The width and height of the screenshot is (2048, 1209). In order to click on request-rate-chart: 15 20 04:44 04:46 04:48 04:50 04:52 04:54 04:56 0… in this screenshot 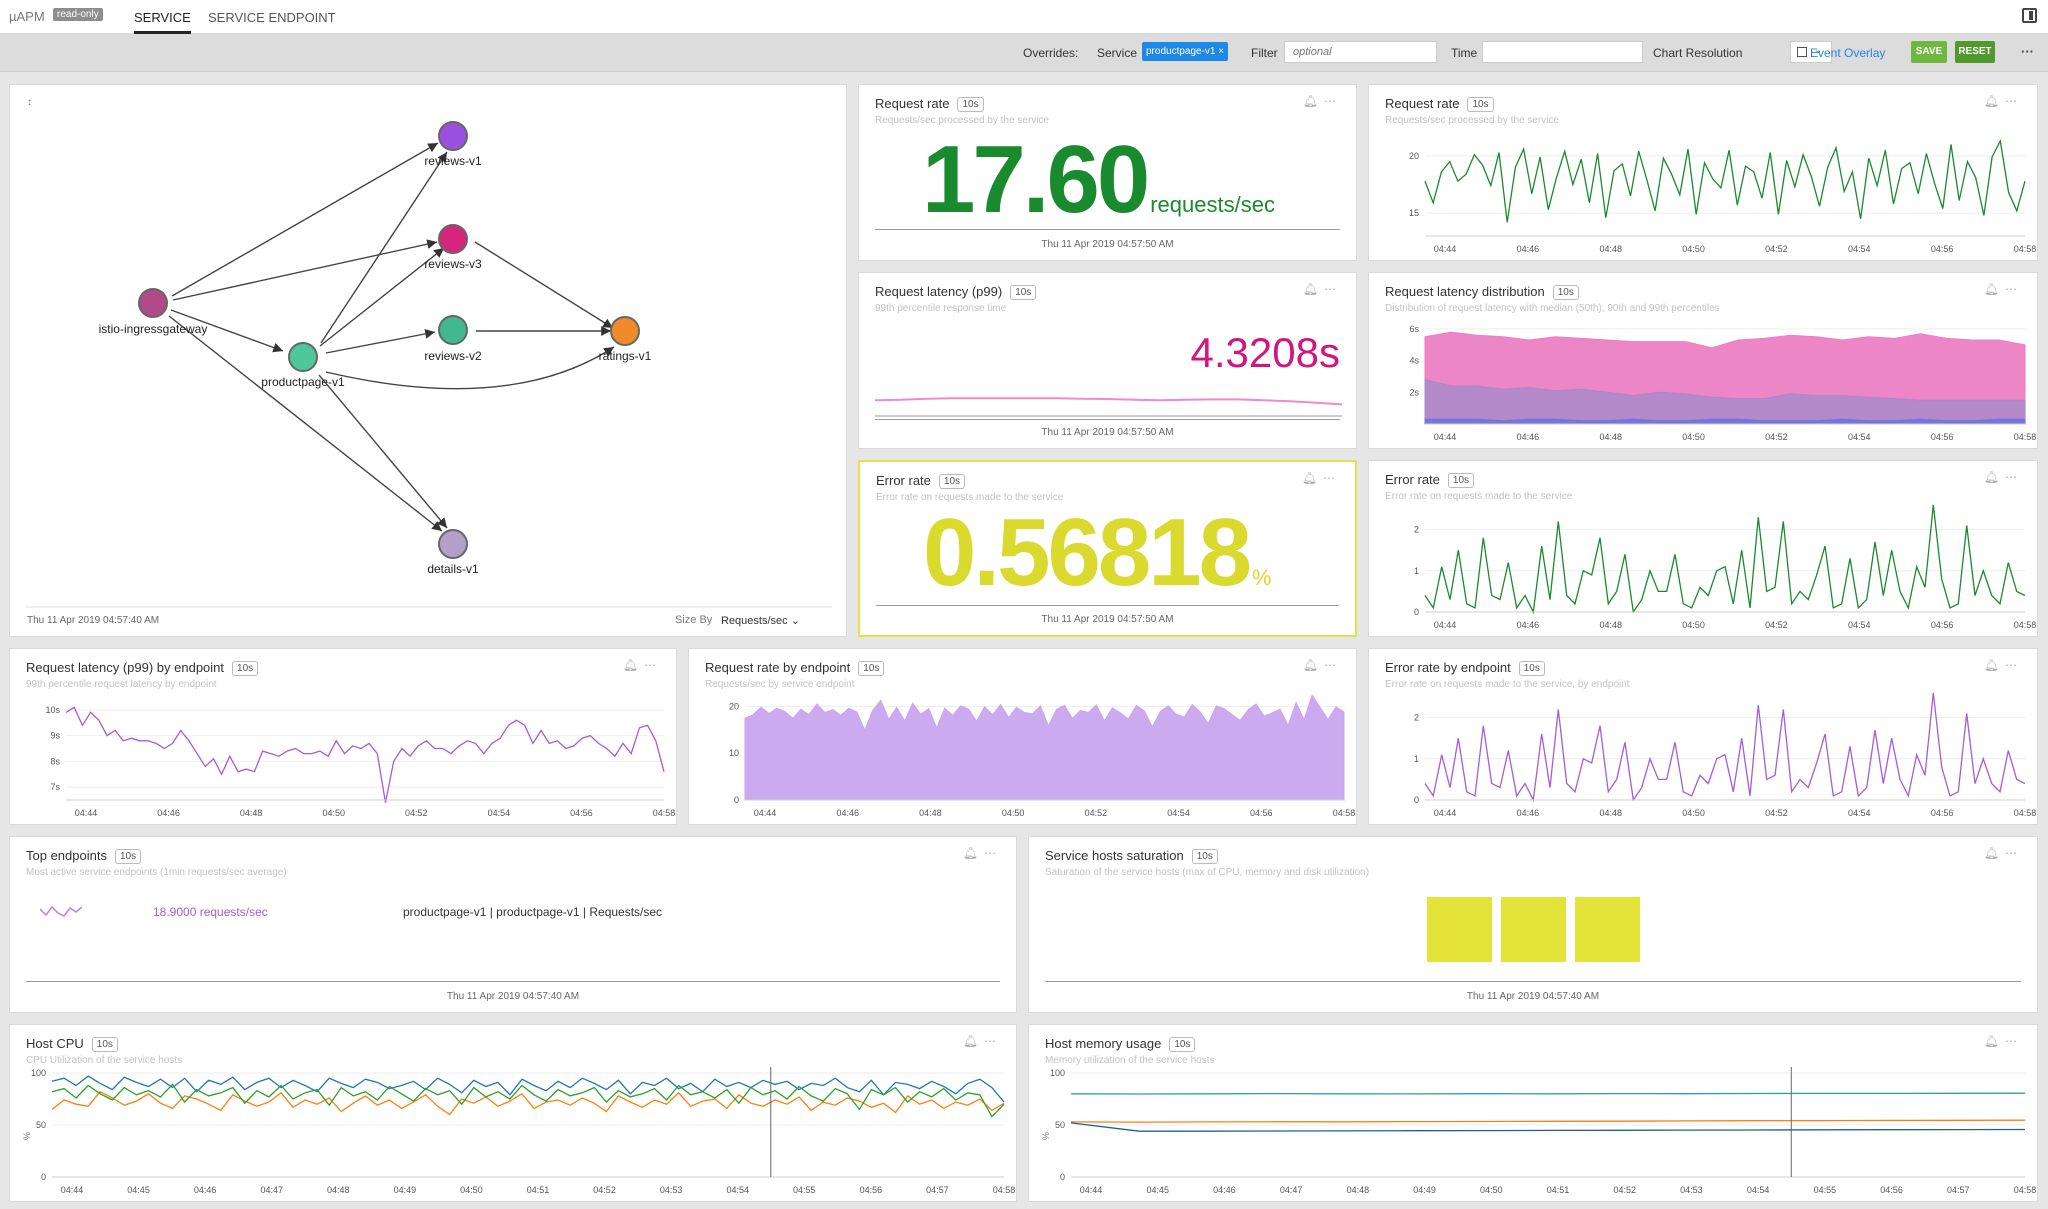, I will do `click(1704, 192)`.